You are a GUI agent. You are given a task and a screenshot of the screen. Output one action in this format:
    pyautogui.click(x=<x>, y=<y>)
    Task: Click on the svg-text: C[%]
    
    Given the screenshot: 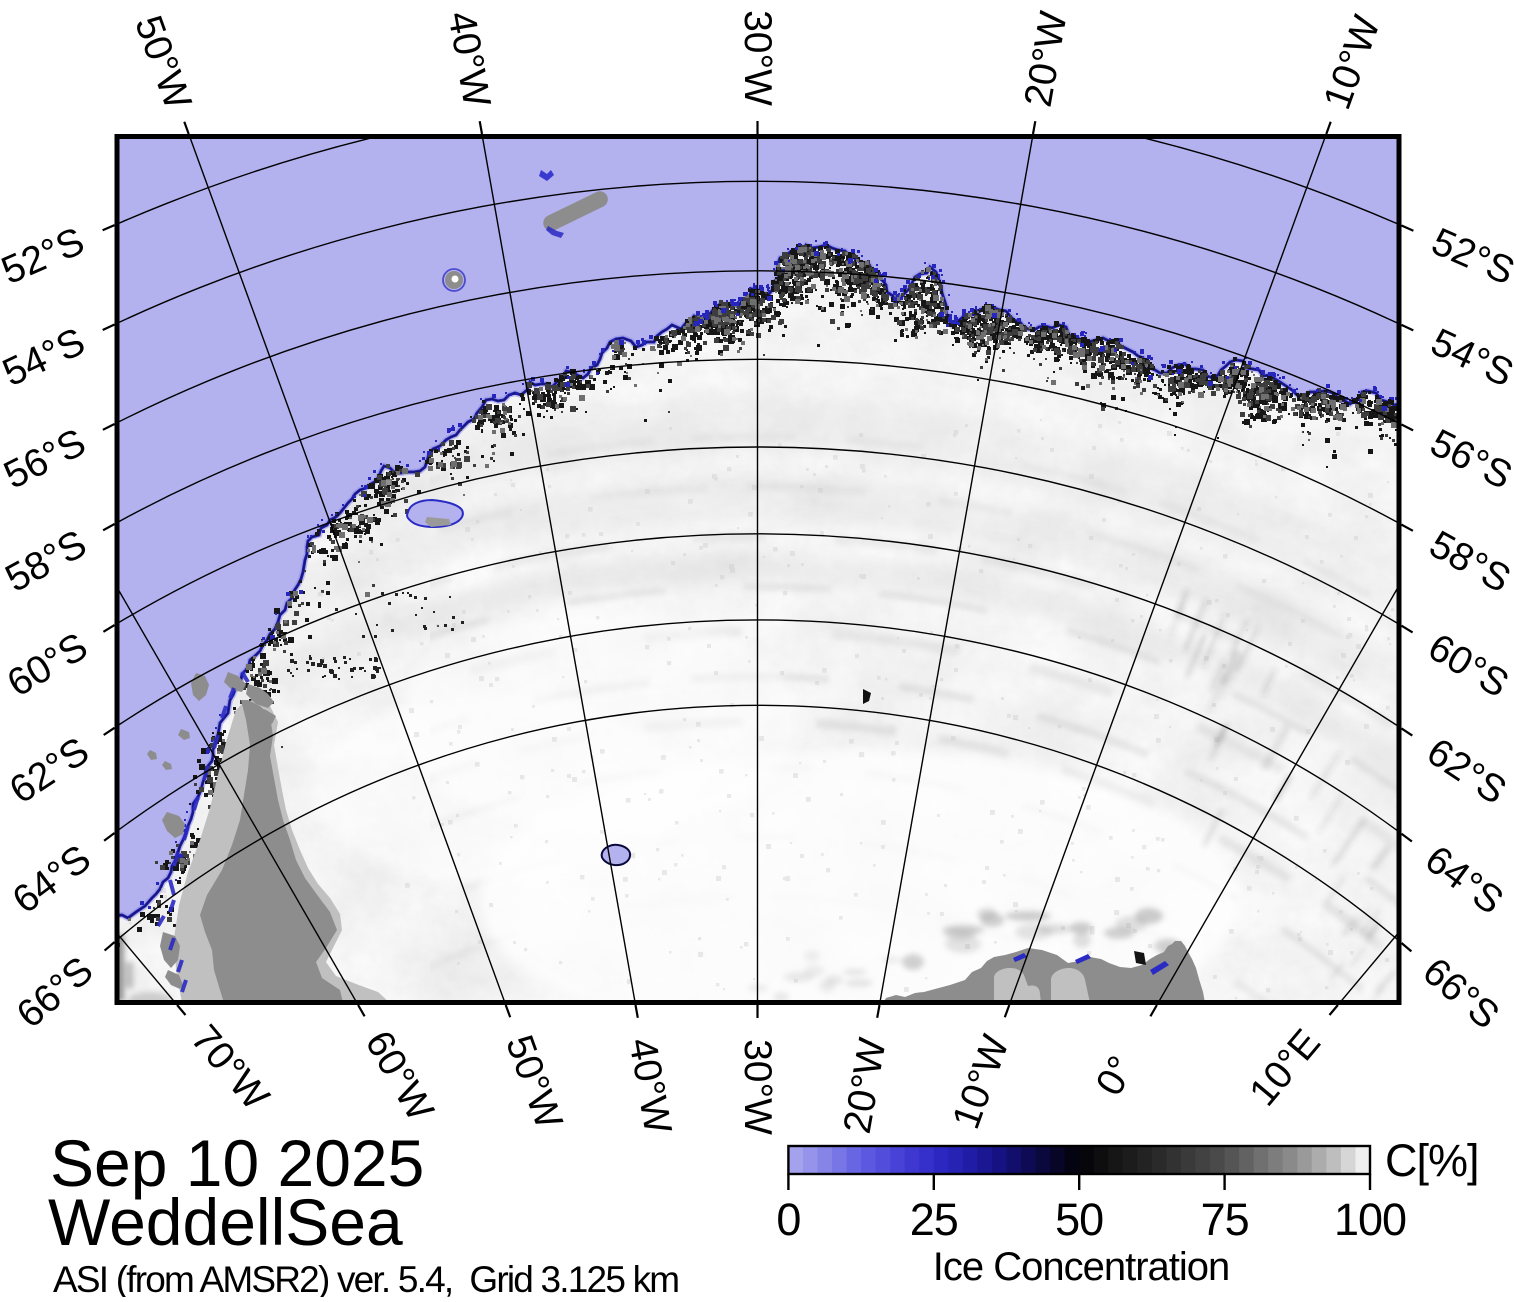 What is the action you would take?
    pyautogui.click(x=1432, y=1160)
    